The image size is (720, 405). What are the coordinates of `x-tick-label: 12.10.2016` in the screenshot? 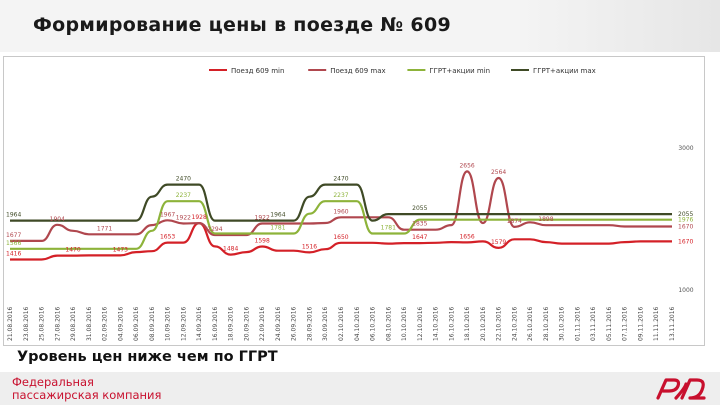 It's located at (420, 323).